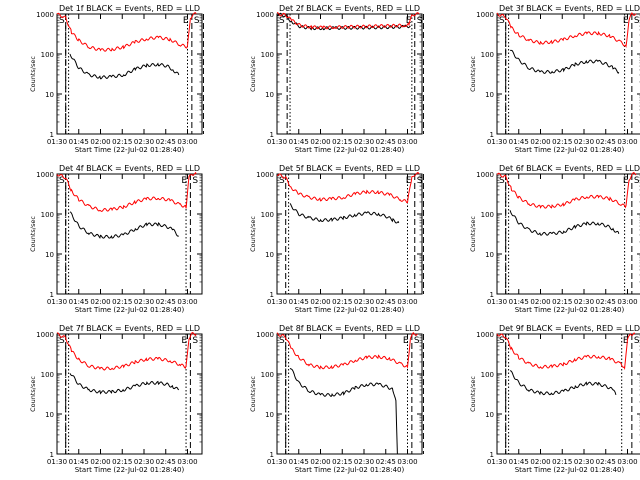  Describe the element at coordinates (540, 302) in the screenshot. I see `x-tick-label: 02:00` at that location.